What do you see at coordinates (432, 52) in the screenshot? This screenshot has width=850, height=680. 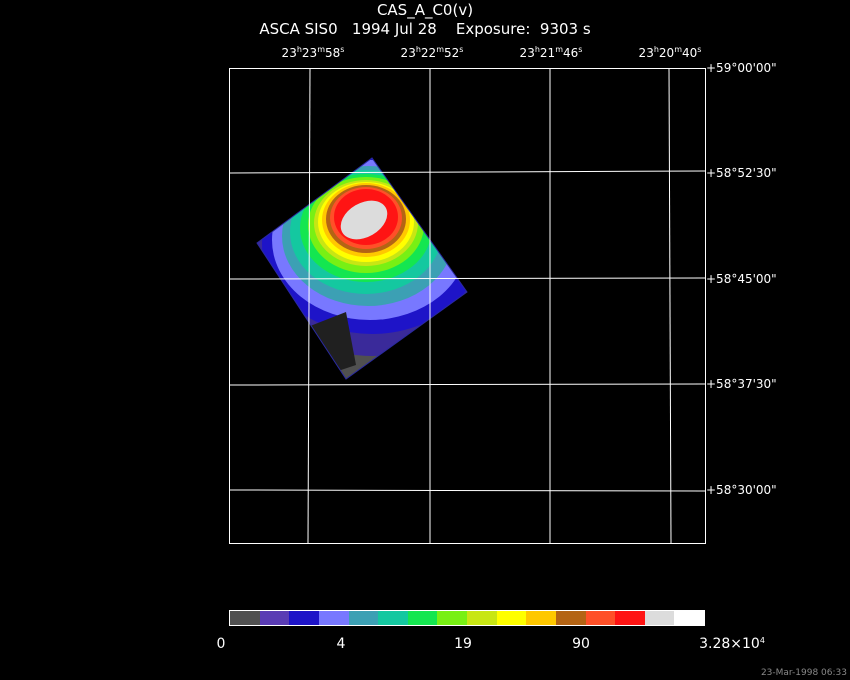 I see `ra-label: 23h22m52s` at bounding box center [432, 52].